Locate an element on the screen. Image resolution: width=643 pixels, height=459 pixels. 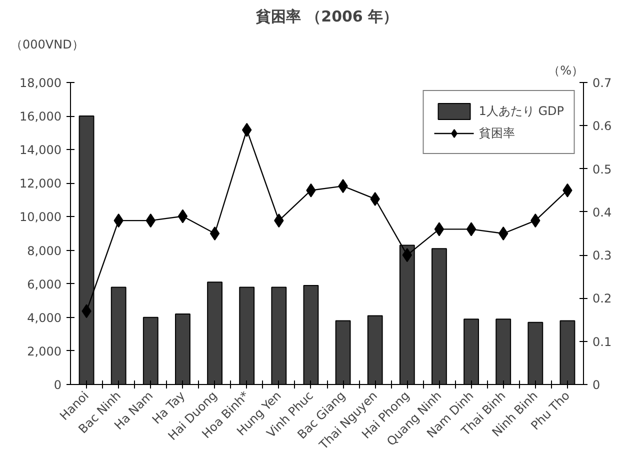
y-axis-title: （000VND） is located at coordinates (47, 45).